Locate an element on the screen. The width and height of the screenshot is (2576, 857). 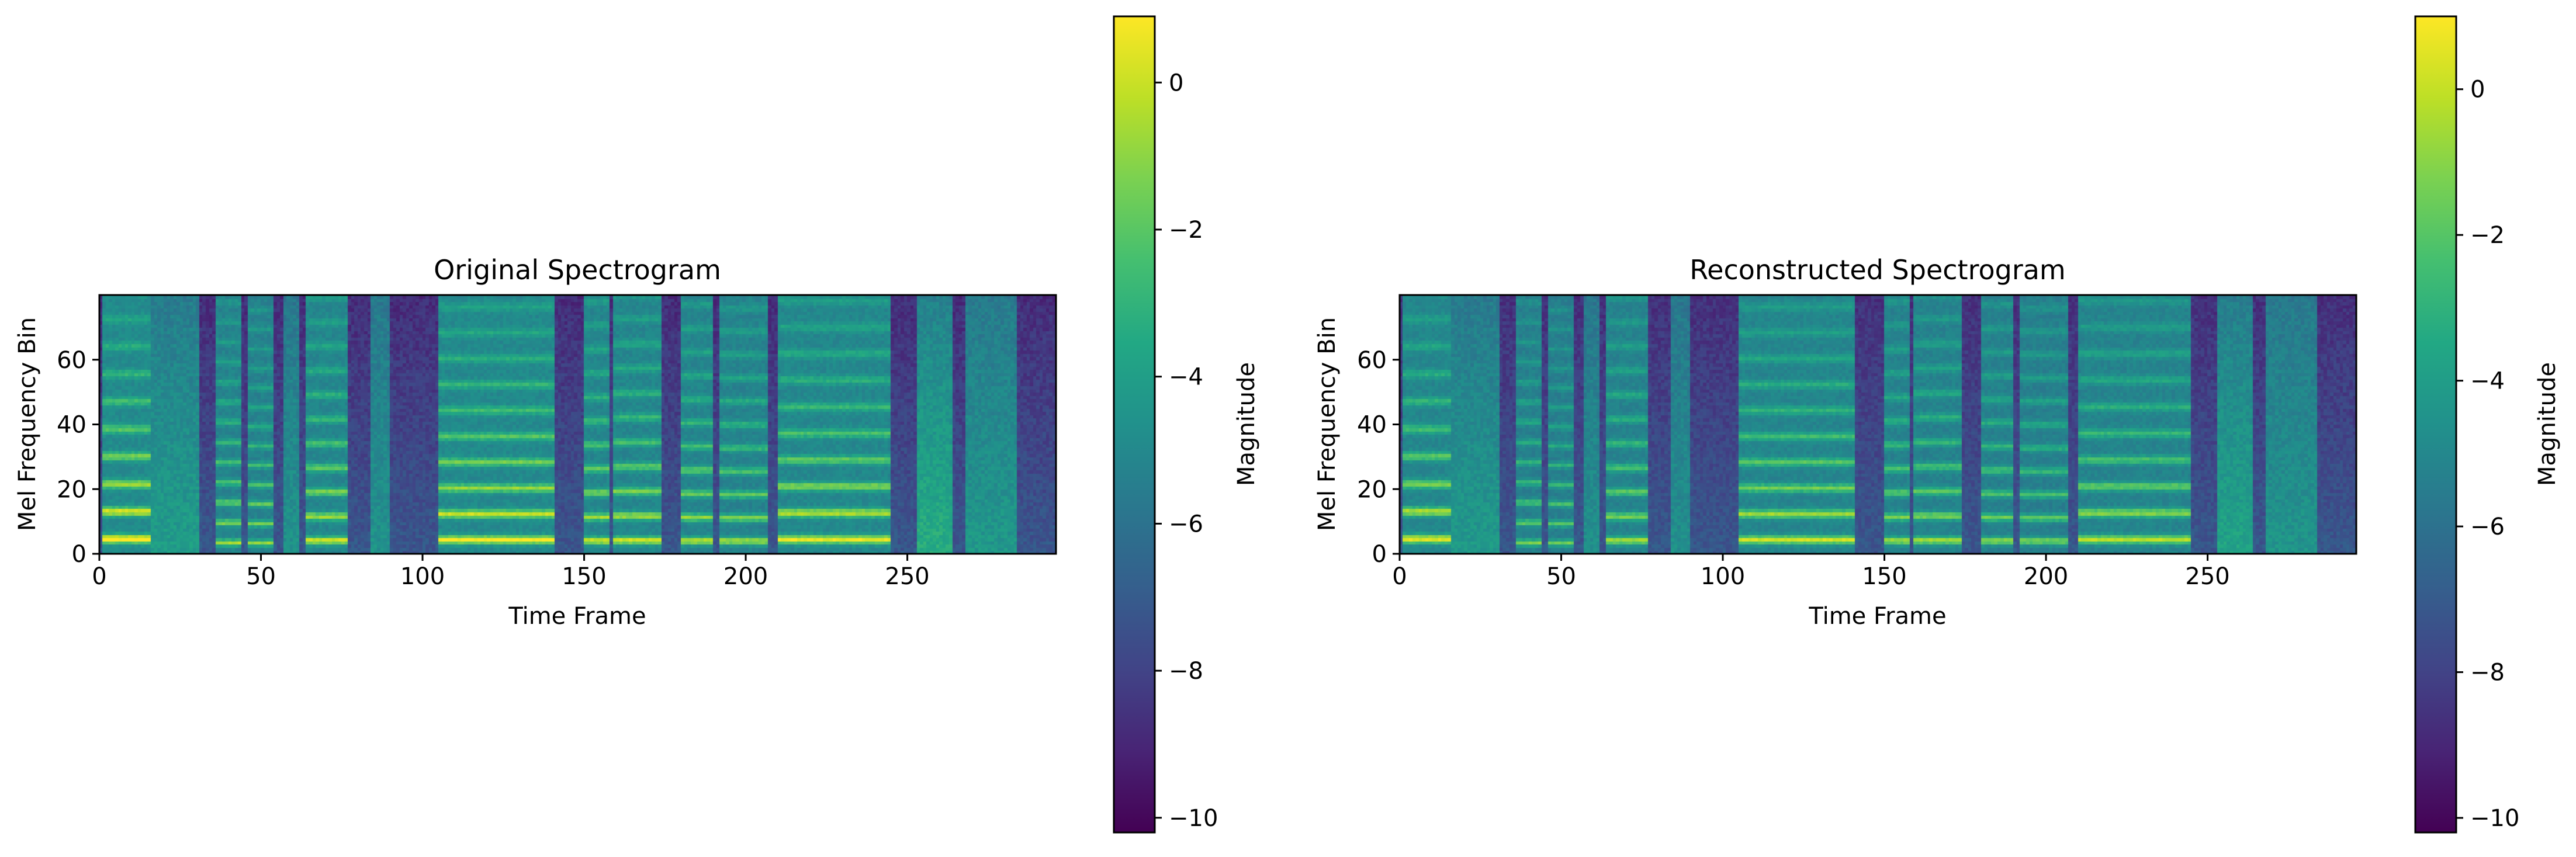
colorbar-ticks-original: 0 −2 −4 −6 −8 −10 is located at coordinates (1186, 451).